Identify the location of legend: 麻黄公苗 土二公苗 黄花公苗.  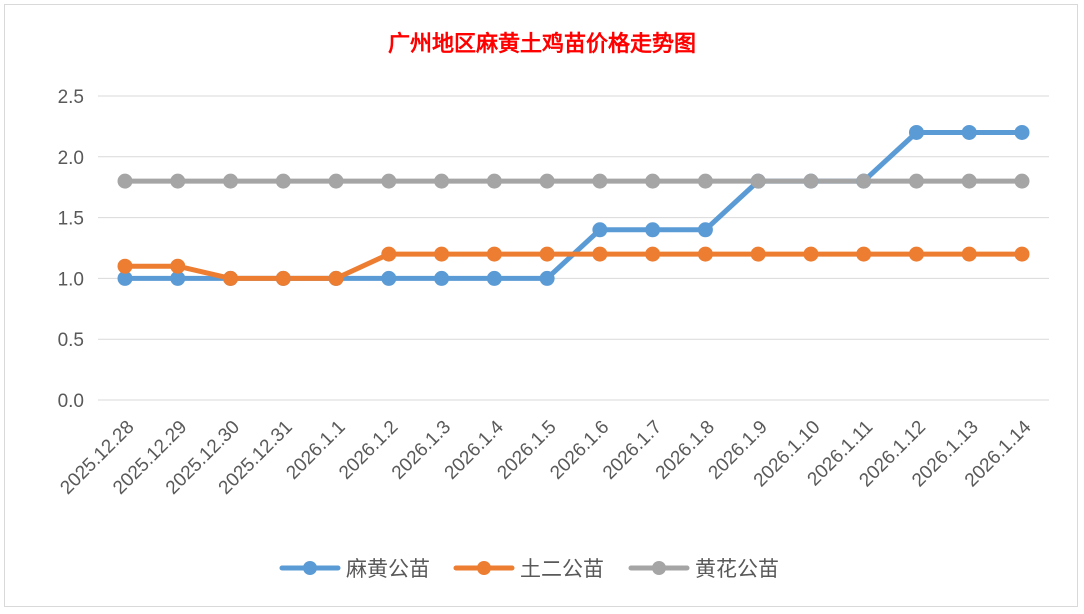
(529, 569).